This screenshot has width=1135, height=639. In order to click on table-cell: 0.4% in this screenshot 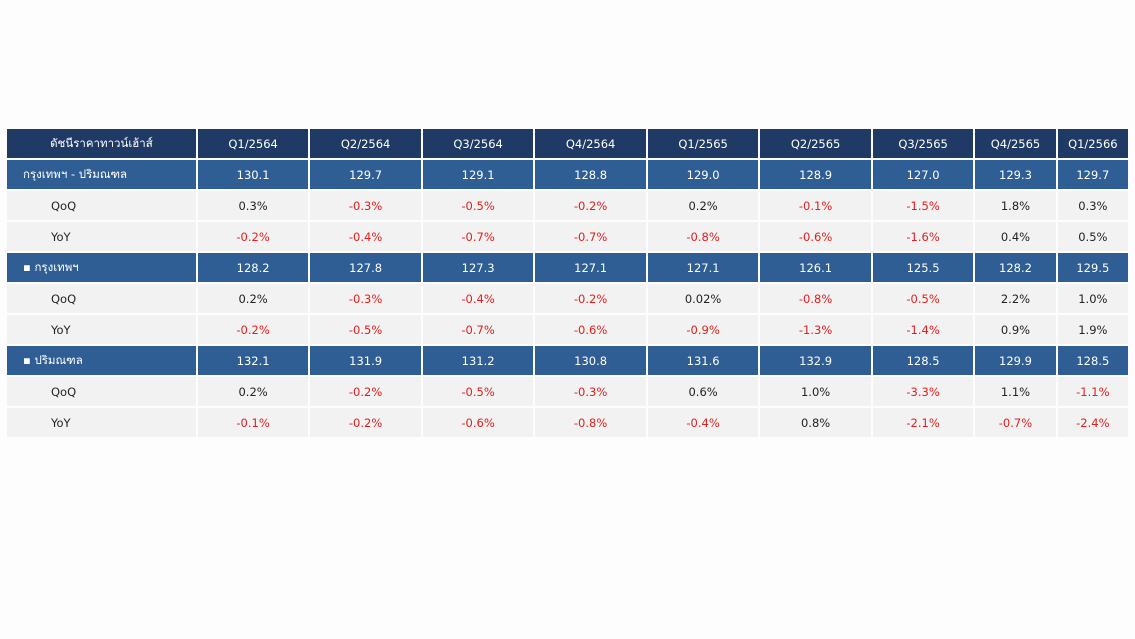, I will do `click(1015, 237)`.